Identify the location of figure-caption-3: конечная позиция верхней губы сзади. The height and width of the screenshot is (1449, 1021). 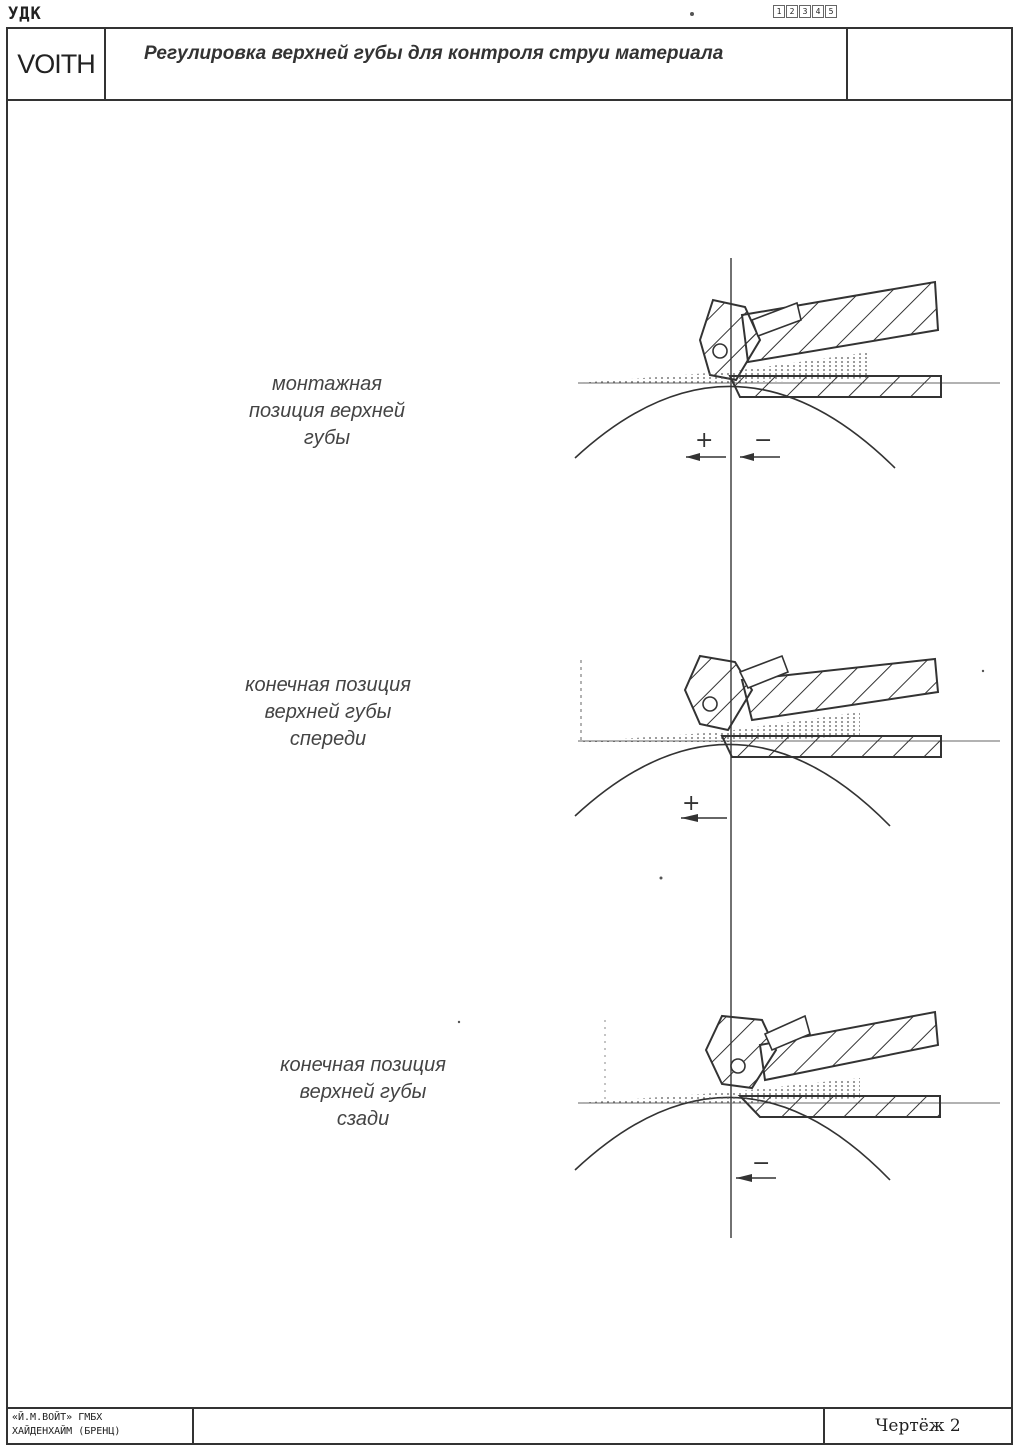
(363, 1092).